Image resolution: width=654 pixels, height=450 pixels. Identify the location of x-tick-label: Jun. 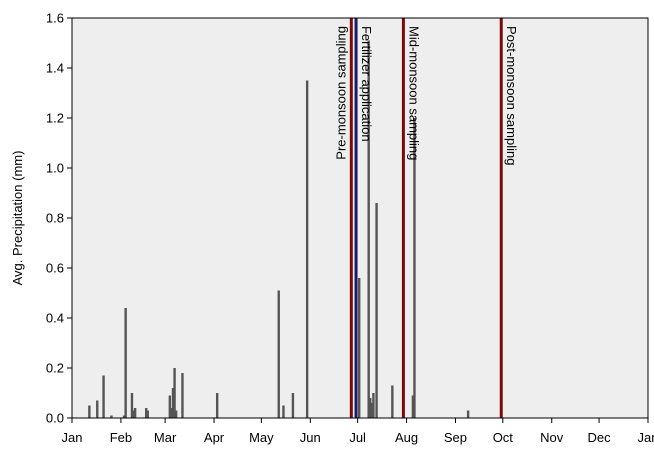
(310, 437).